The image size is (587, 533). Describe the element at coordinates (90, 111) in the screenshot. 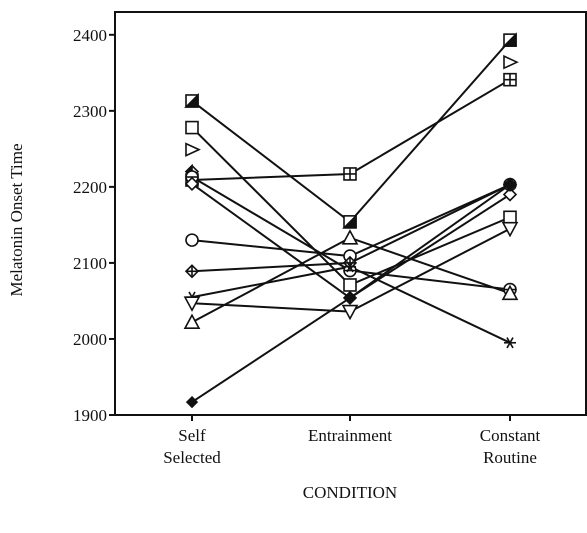

I see `y-tick-label: 2300` at that location.